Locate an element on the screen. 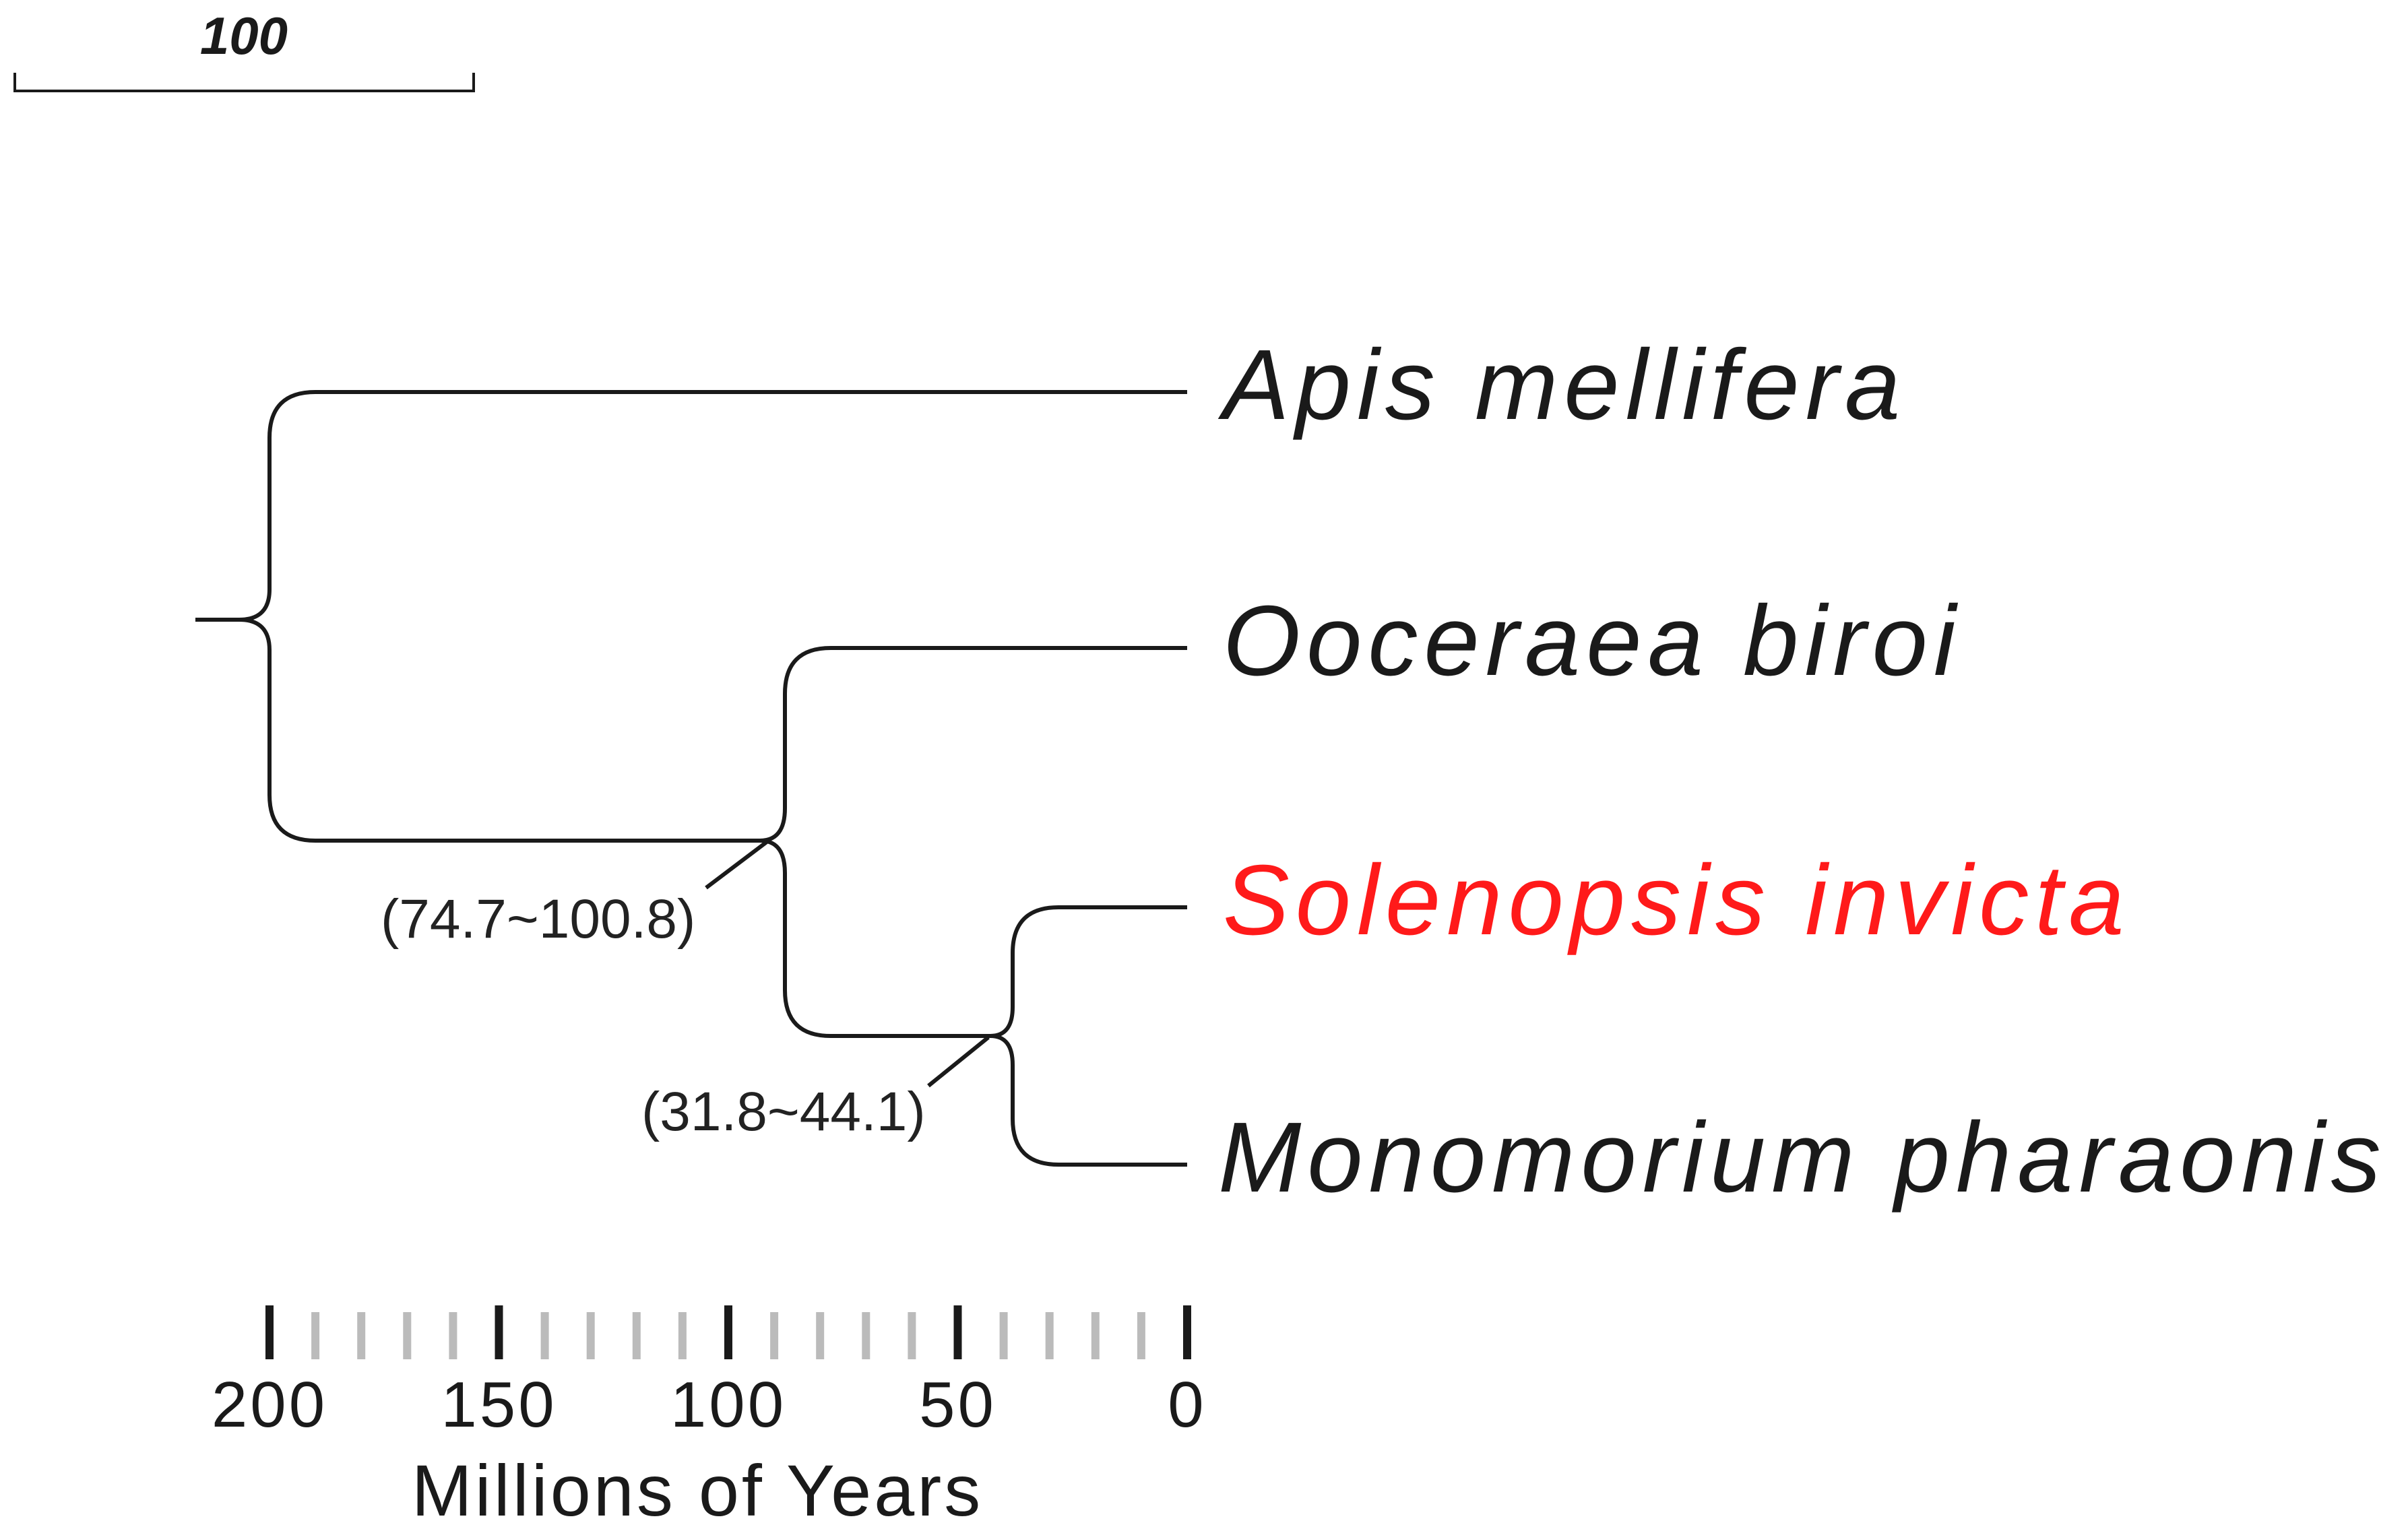 This screenshot has width=2408, height=1527. scale-bar: 100 is located at coordinates (244, 49).